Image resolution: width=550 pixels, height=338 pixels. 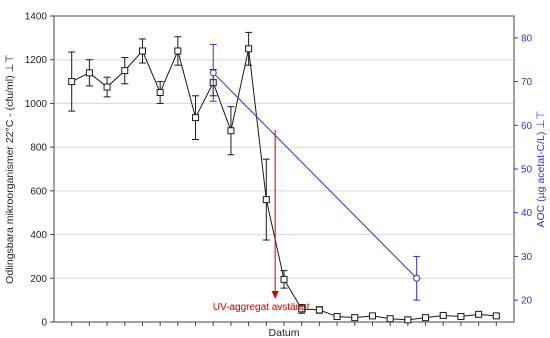 I want to click on right-y-axis-ticks: 20 30 40 50 60 70 80, so click(x=523, y=170).